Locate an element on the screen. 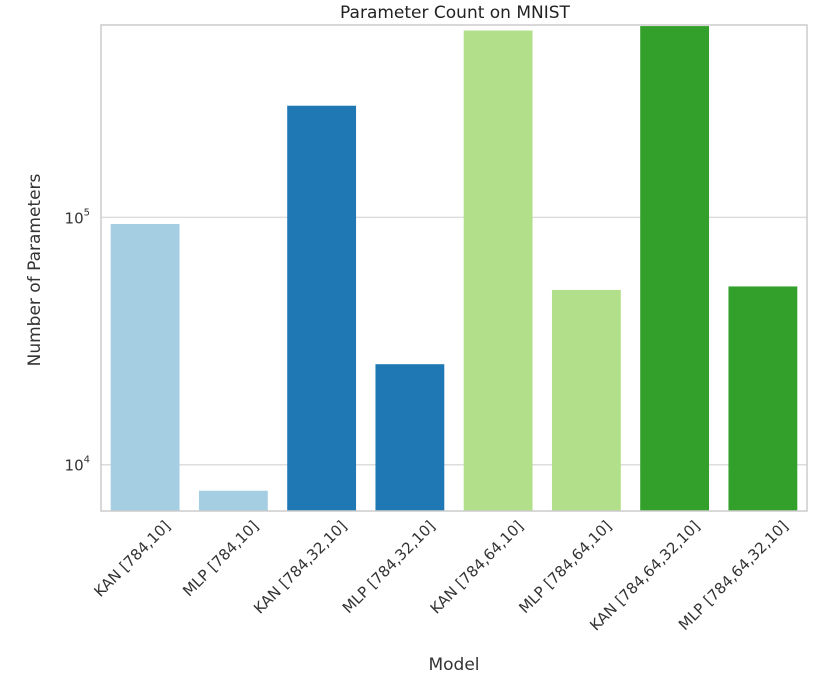  x-axis-title: Model is located at coordinates (453, 665).